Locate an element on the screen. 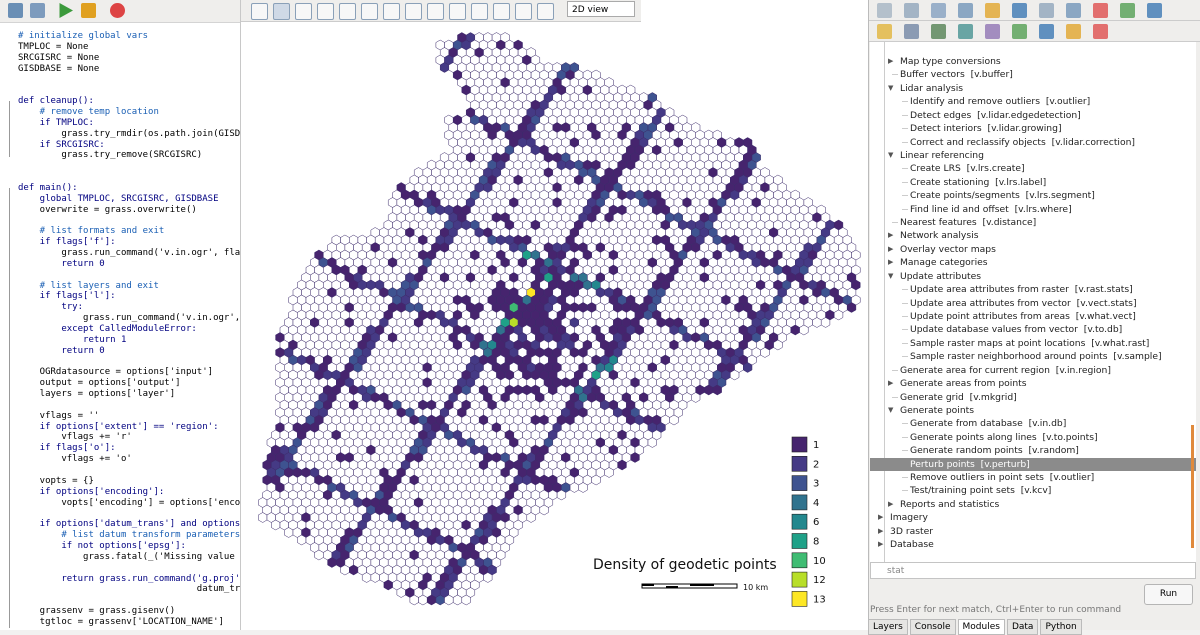 The image size is (1200, 635). help-button is located at coordinates (117, 10).